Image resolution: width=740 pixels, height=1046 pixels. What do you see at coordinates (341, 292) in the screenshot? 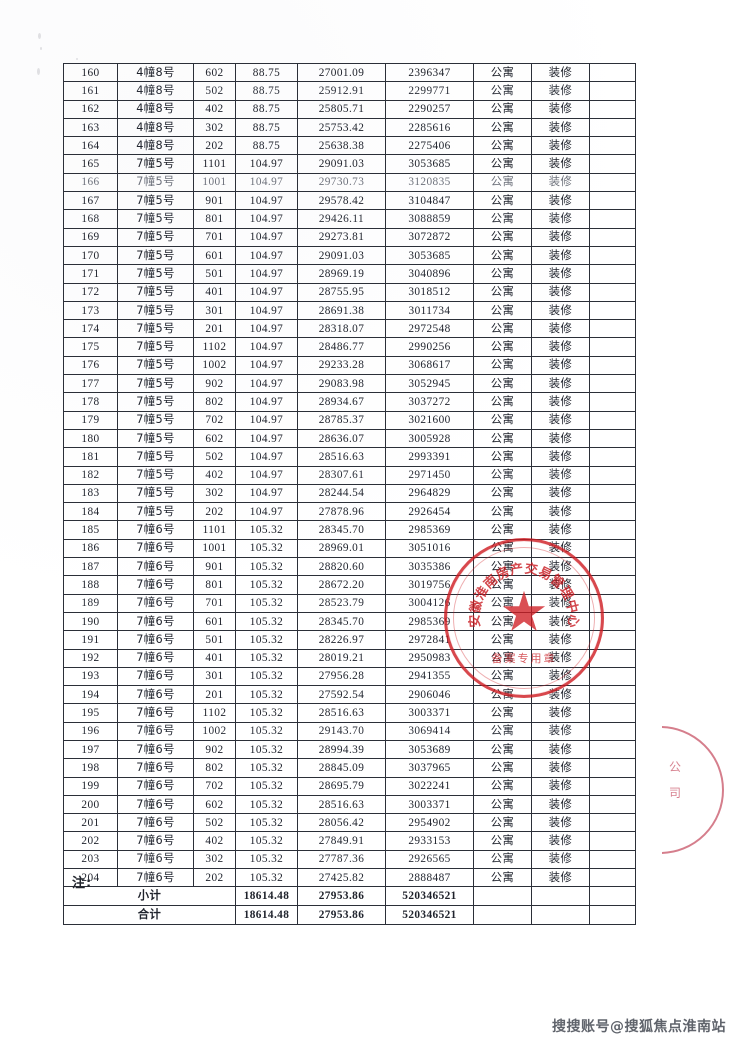
I see `cell-unit_price: 28755.95` at bounding box center [341, 292].